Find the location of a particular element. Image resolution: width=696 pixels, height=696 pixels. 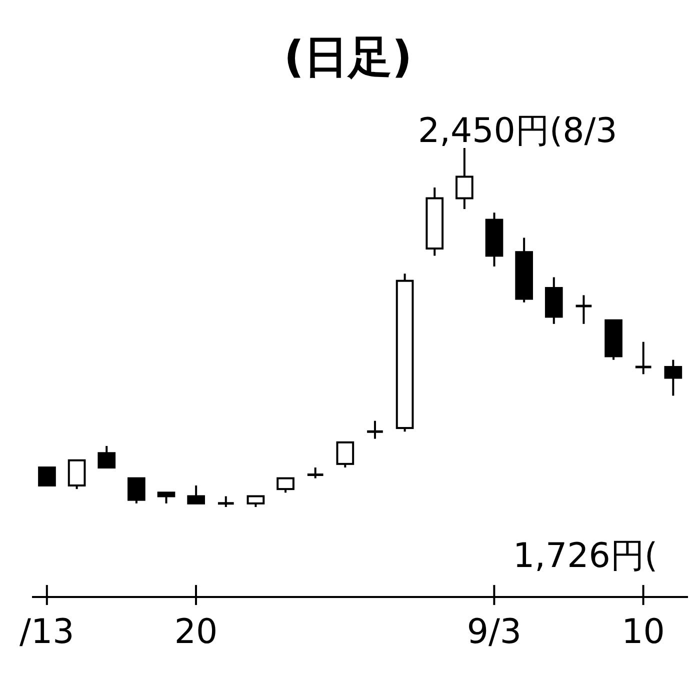

x-tick-label: 10 is located at coordinates (643, 632).